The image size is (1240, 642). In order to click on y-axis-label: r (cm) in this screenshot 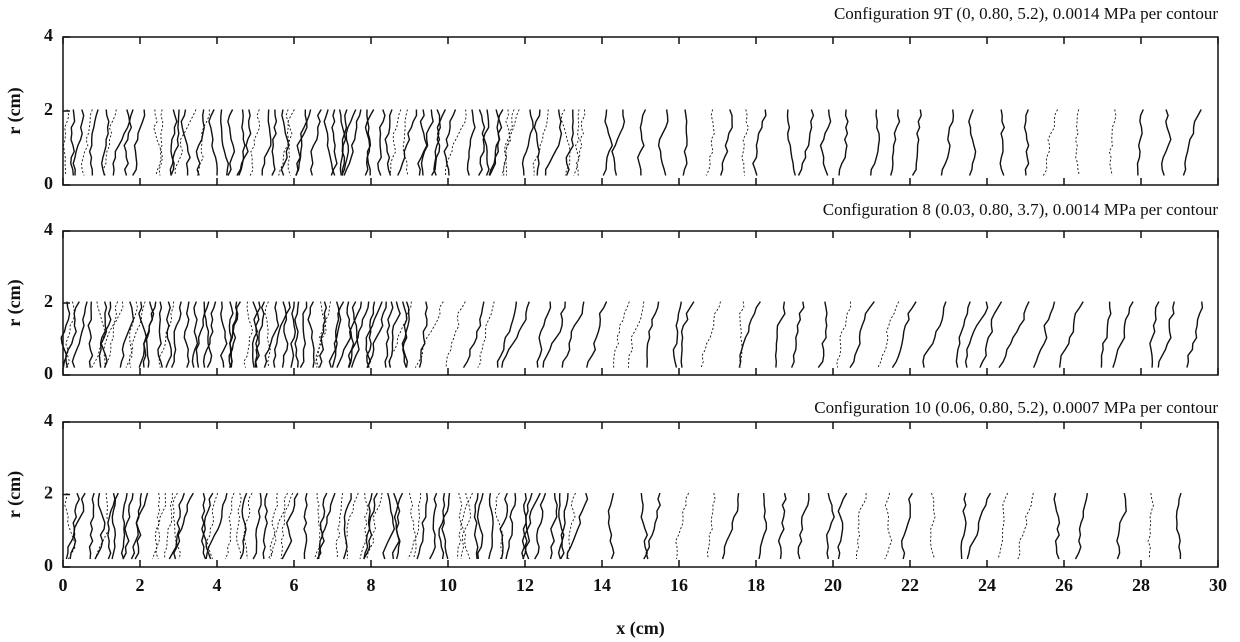, I will do `click(14, 494)`.